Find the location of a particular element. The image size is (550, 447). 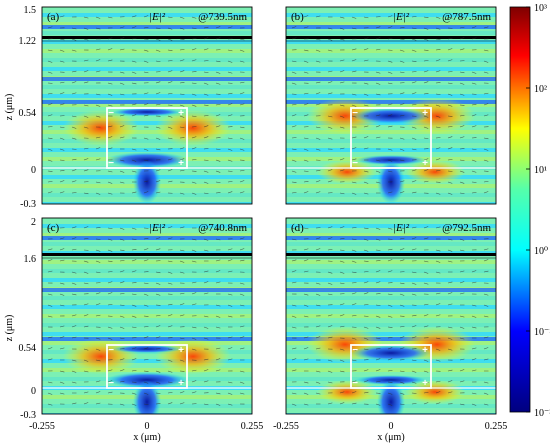

x-tick: 0 is located at coordinates (391, 426).